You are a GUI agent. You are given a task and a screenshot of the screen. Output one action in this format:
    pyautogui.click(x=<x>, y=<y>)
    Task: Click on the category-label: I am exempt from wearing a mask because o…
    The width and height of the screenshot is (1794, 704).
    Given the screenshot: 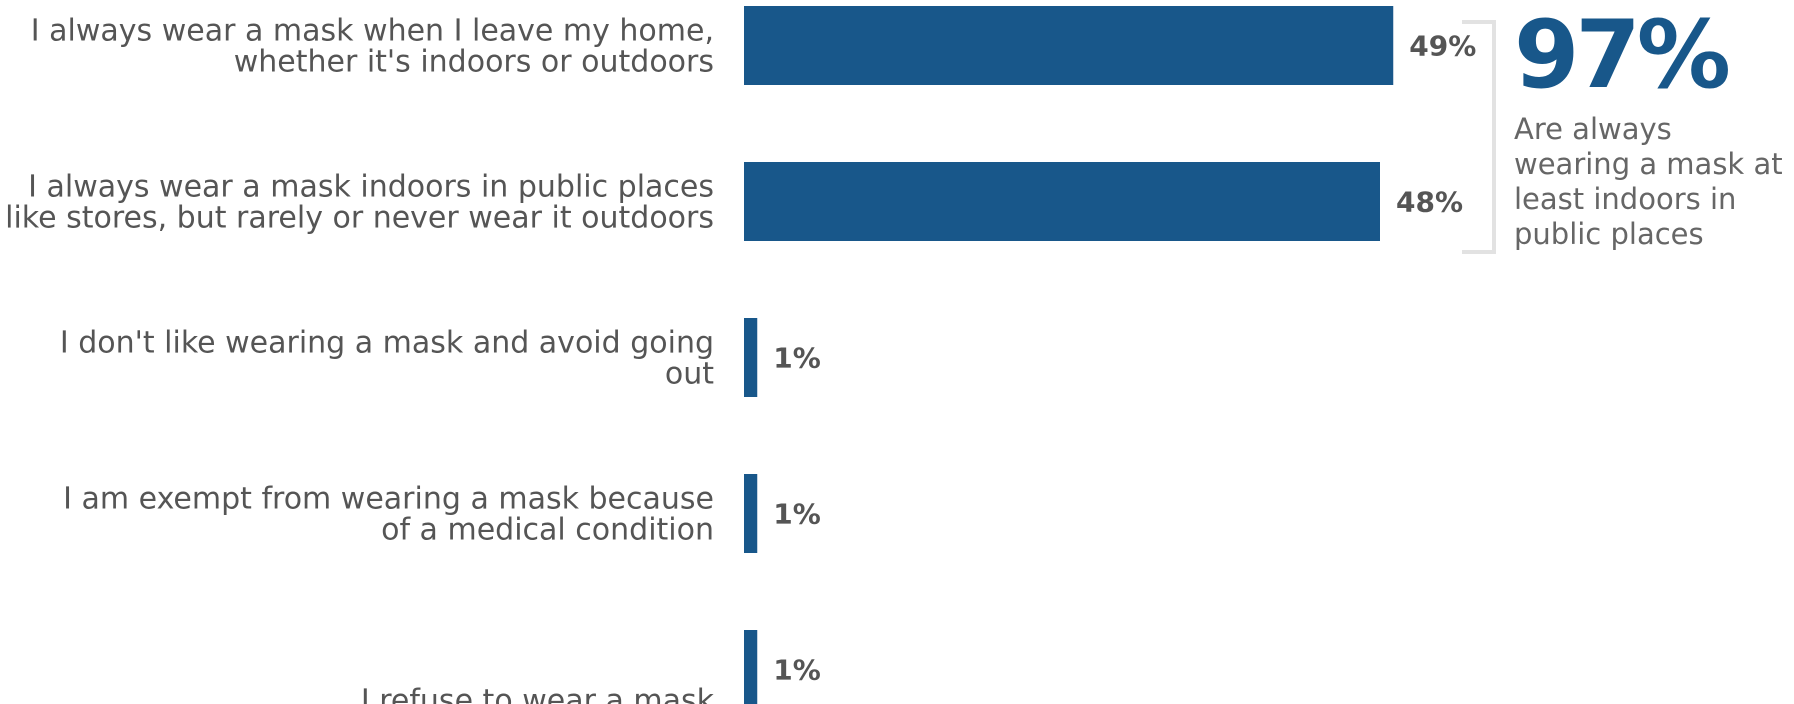 What is the action you would take?
    pyautogui.click(x=388, y=515)
    